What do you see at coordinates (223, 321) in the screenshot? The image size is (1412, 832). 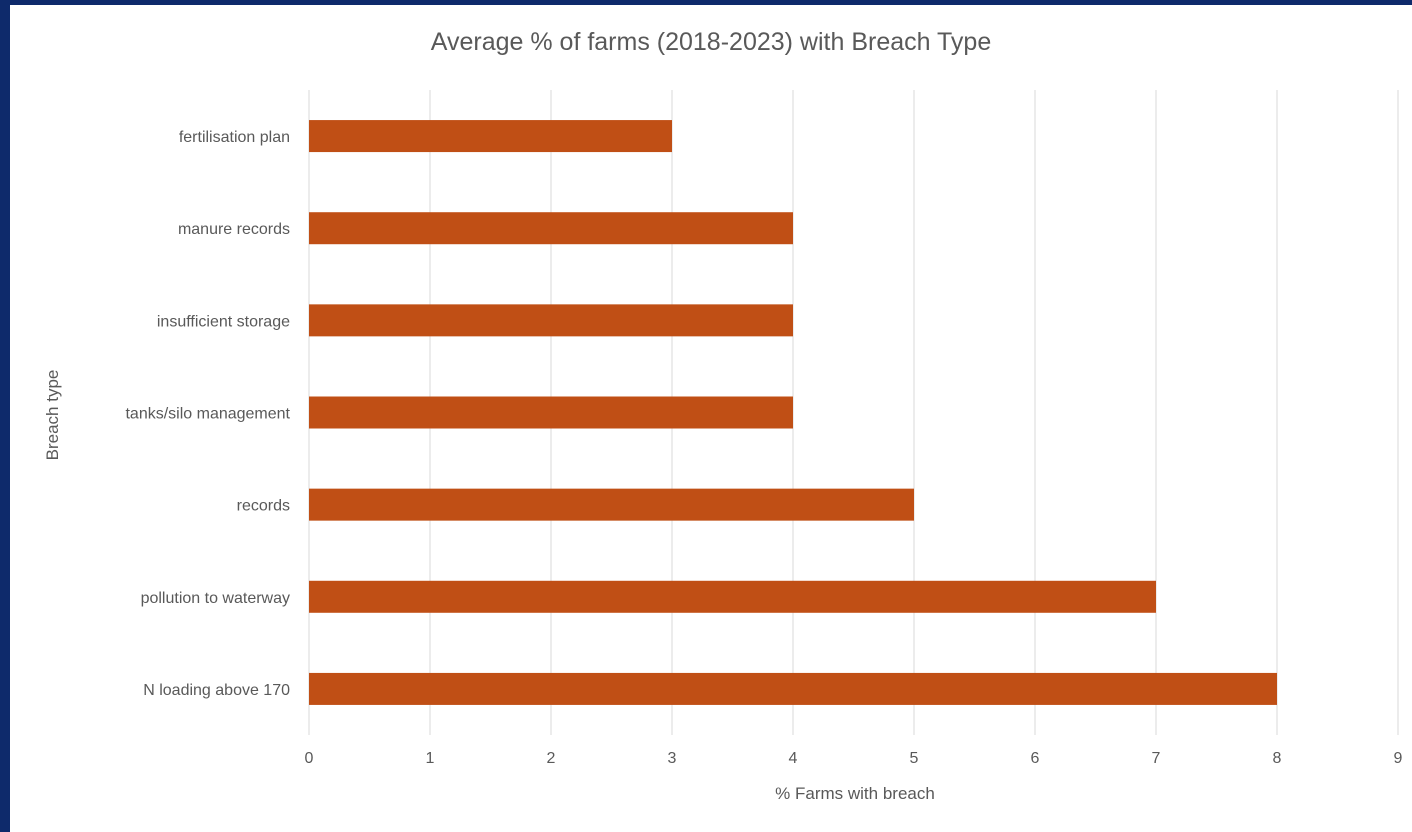 I see `category-label: insufficient storage` at bounding box center [223, 321].